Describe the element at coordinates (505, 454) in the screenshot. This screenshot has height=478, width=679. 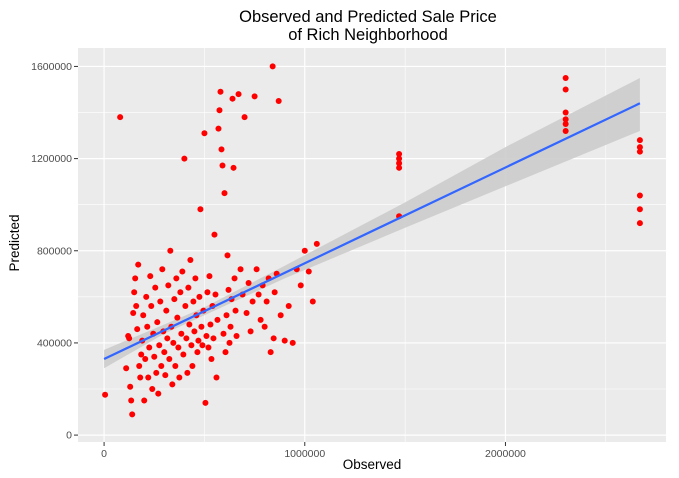
I see `x-tick-label: 2000000` at that location.